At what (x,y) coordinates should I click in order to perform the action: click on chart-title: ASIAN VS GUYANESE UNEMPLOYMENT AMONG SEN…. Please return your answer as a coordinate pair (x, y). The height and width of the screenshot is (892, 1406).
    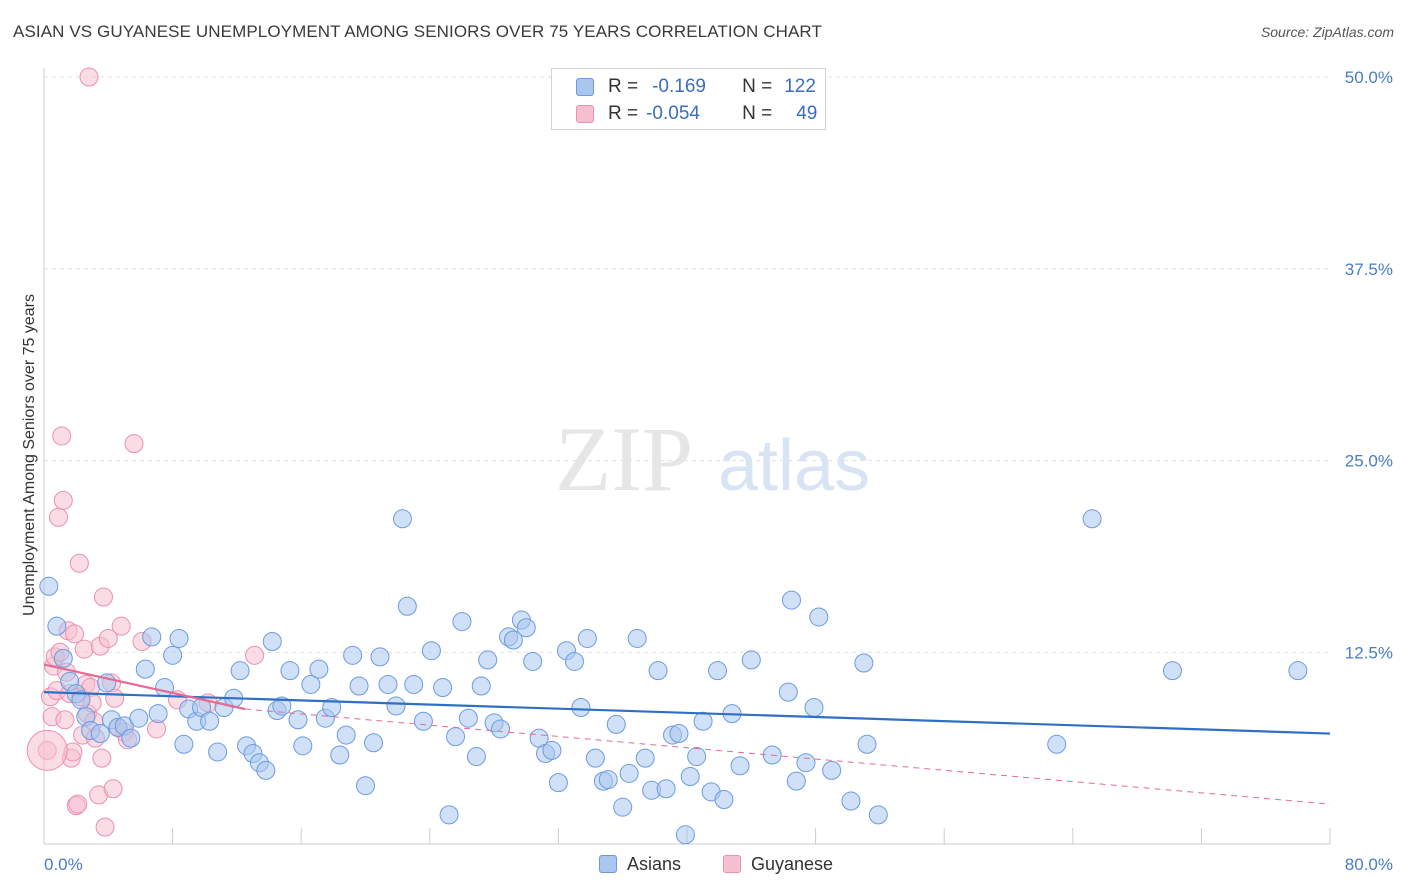
    Looking at the image, I should click on (417, 31).